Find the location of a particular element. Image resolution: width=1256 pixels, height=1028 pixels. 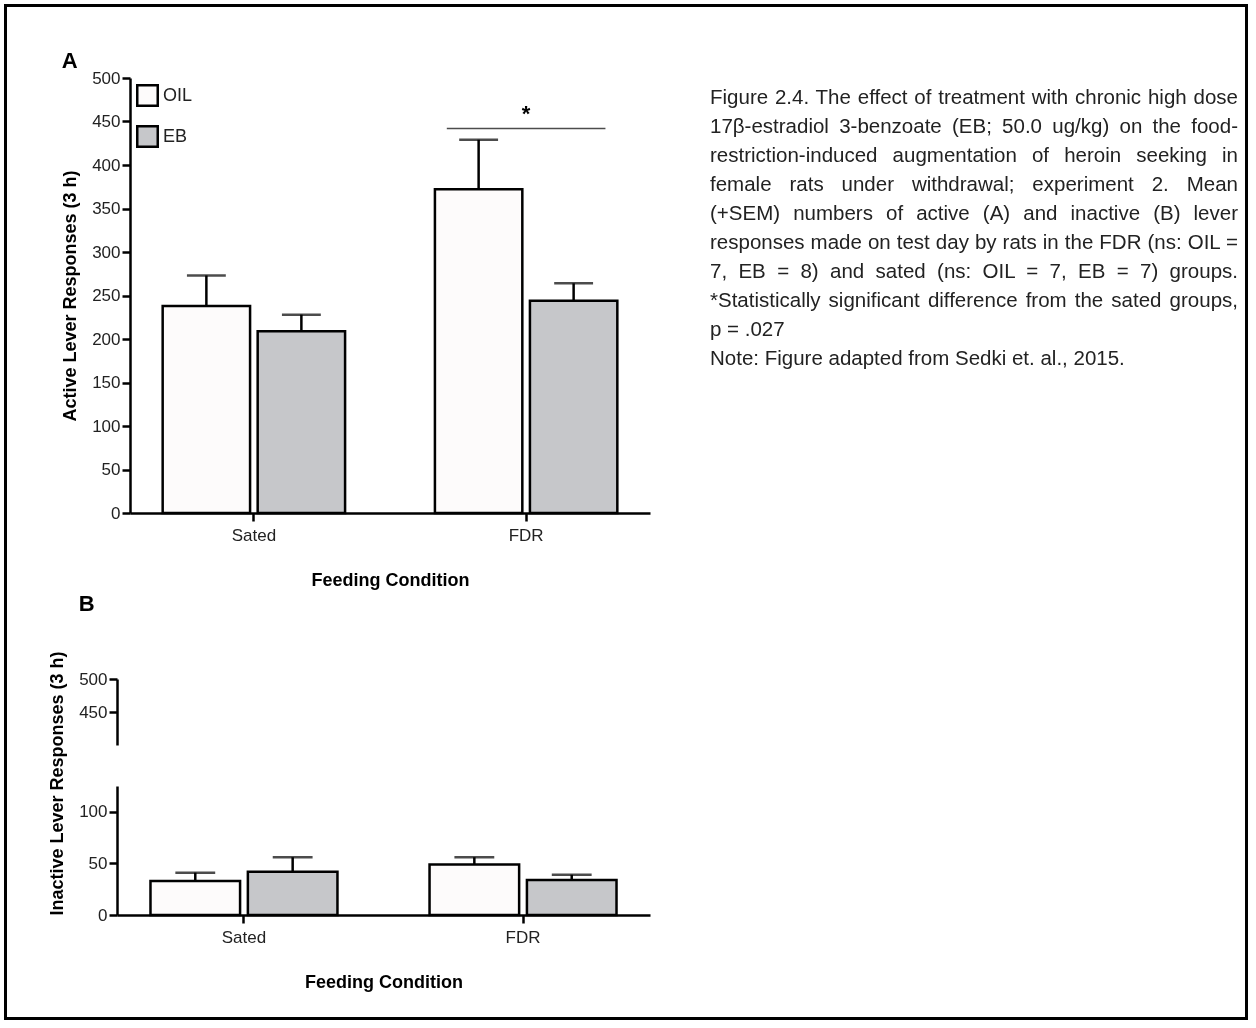

y-tick-label: 400 is located at coordinates (106, 165).